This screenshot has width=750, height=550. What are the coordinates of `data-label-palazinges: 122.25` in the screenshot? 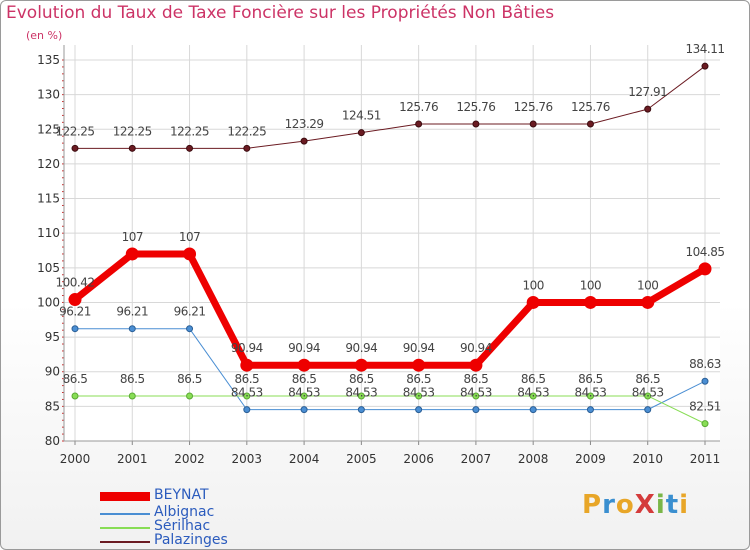 It's located at (75, 131).